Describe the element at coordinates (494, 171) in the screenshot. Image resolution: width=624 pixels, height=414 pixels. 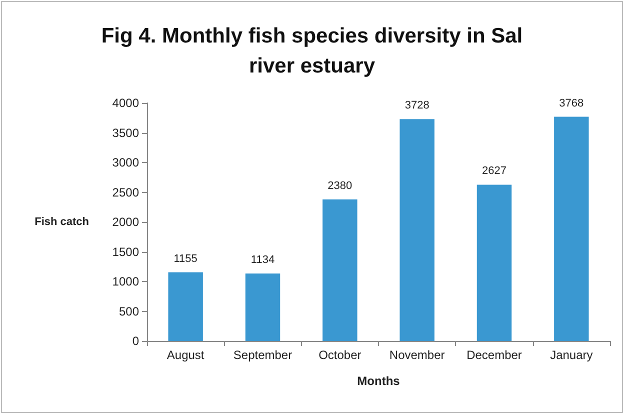
I see `data-label: 2627` at that location.